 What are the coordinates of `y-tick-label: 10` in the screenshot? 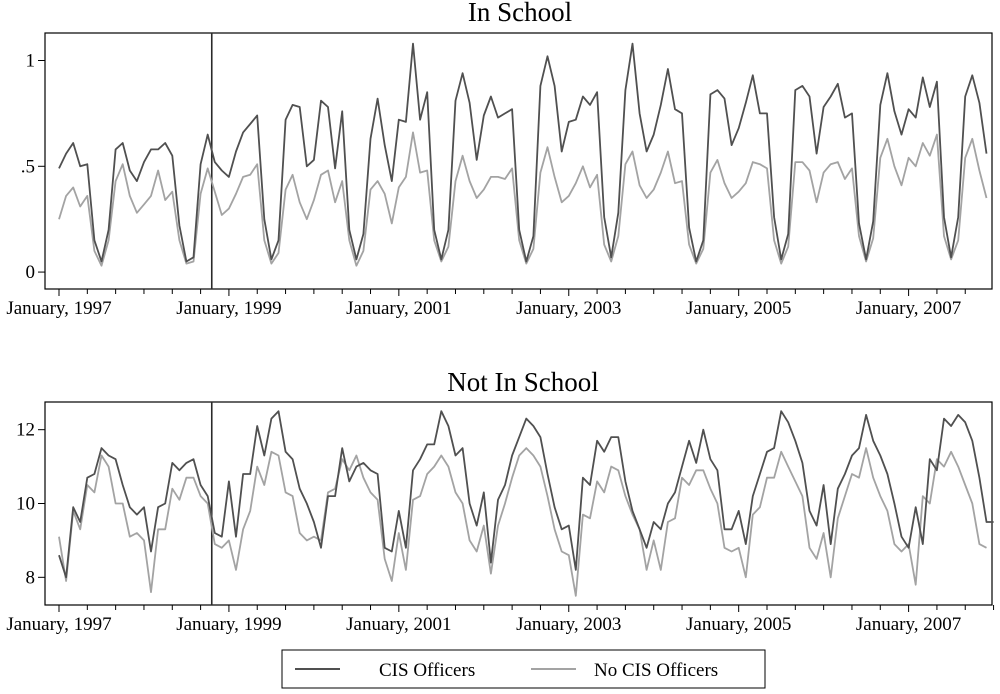 It's located at (25, 504).